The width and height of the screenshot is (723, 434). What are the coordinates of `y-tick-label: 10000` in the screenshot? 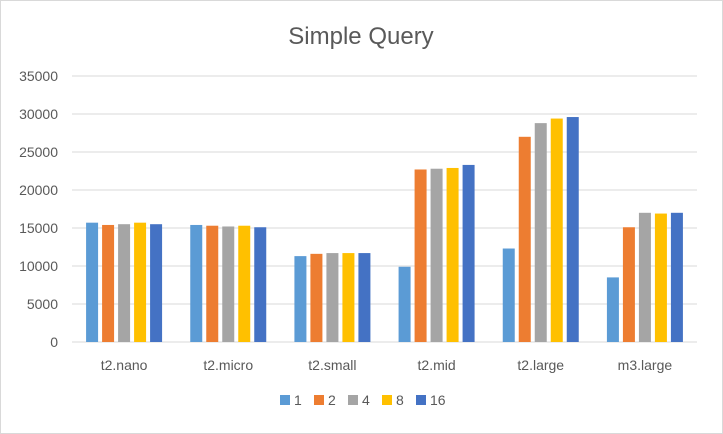 It's located at (38, 266).